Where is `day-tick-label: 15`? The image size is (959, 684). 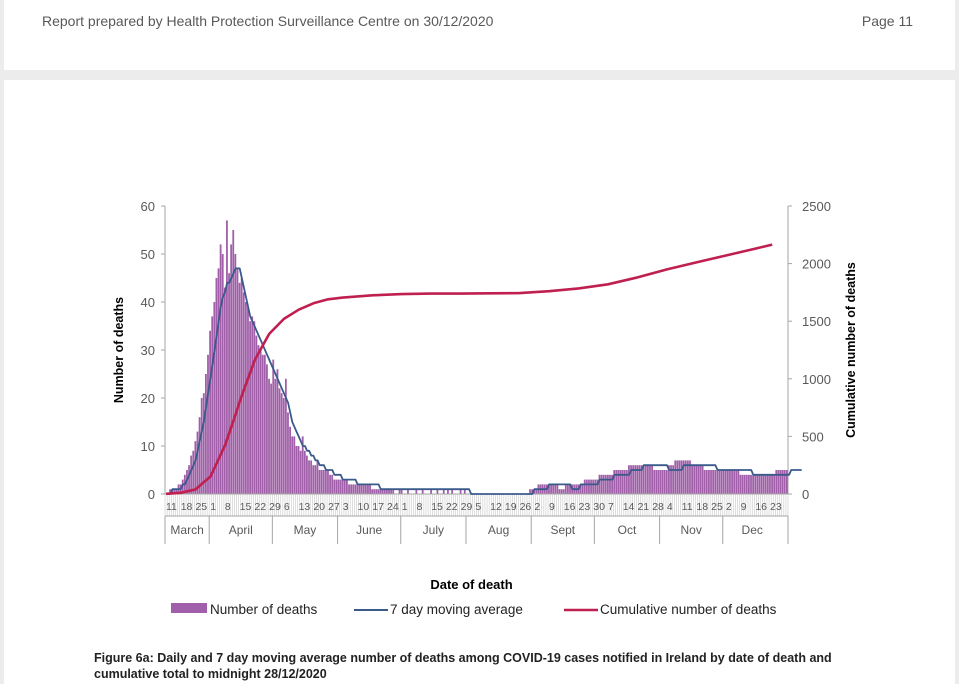 day-tick-label: 15 is located at coordinates (437, 507).